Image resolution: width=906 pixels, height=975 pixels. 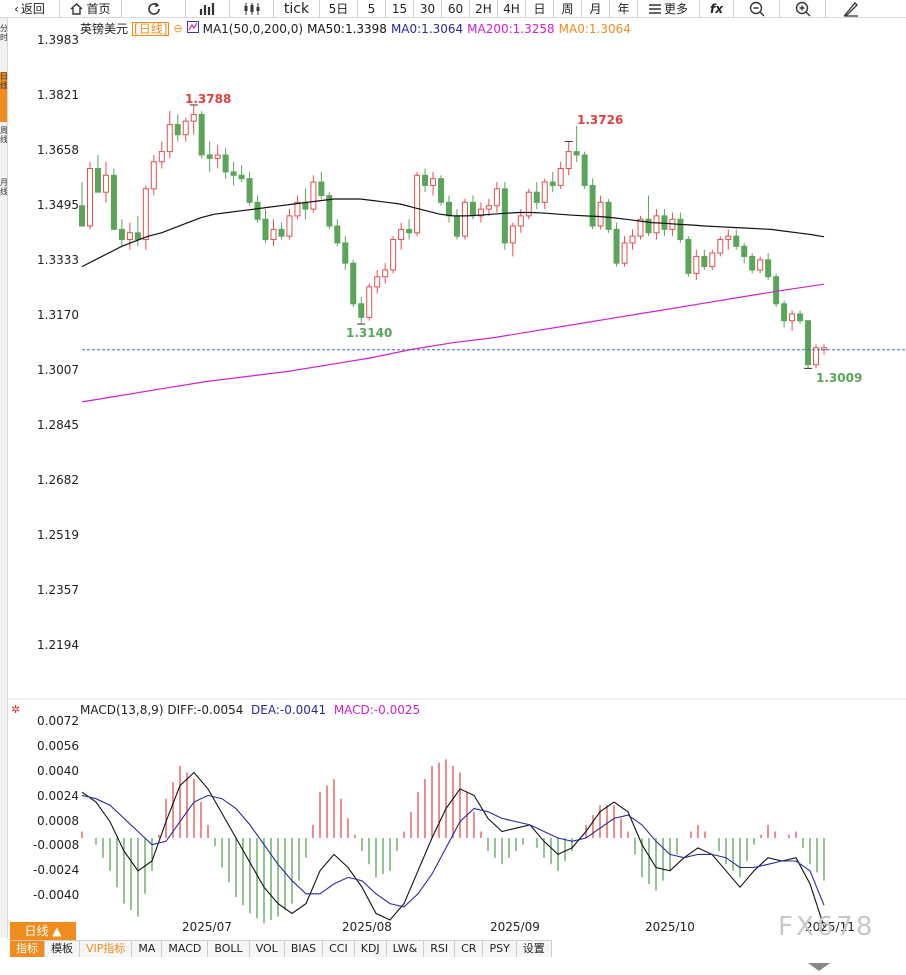 What do you see at coordinates (151, 28) in the screenshot?
I see `period-tag: [日线]` at bounding box center [151, 28].